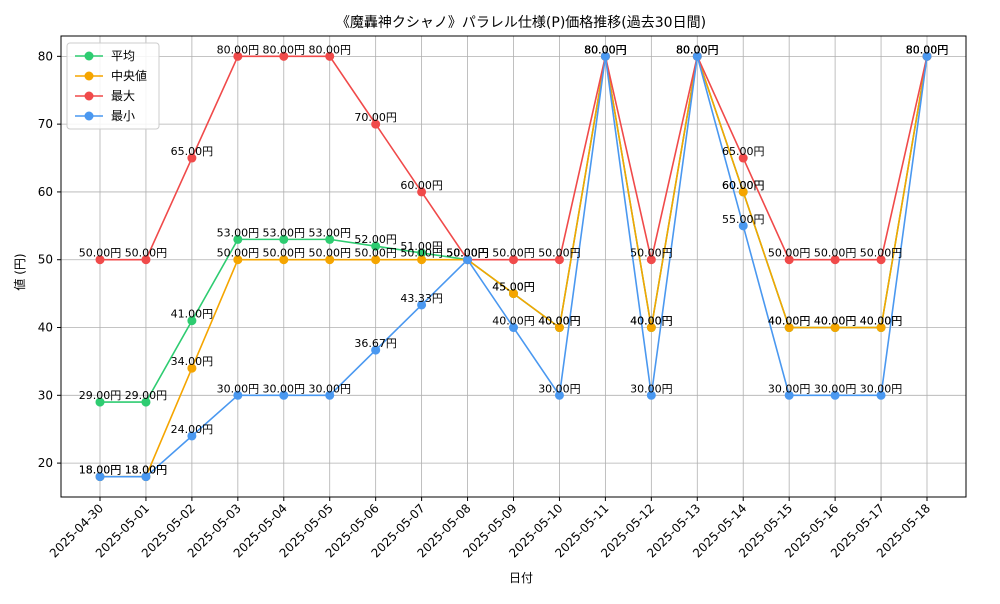 Image resolution: width=1000 pixels, height=604 pixels. Describe the element at coordinates (45, 260) in the screenshot. I see `y-tick-label: 50` at that location.